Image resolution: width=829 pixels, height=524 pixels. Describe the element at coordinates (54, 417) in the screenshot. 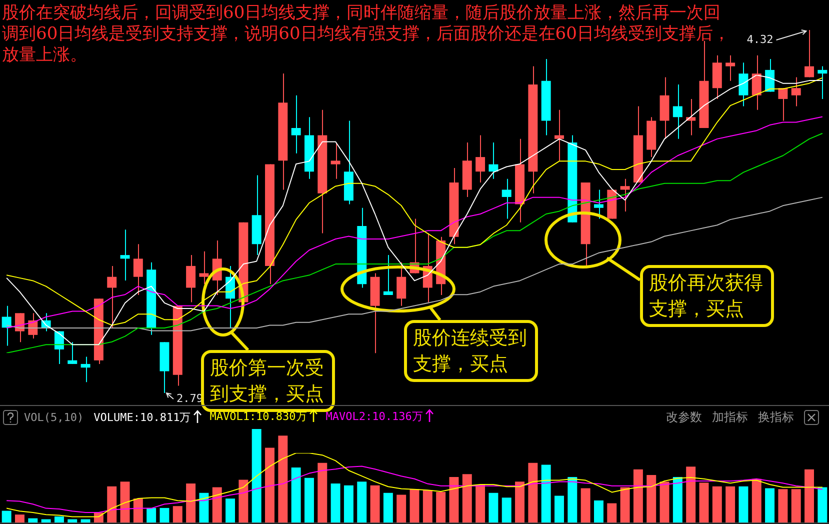

I see `chart-title: VOL(5,10)` at that location.